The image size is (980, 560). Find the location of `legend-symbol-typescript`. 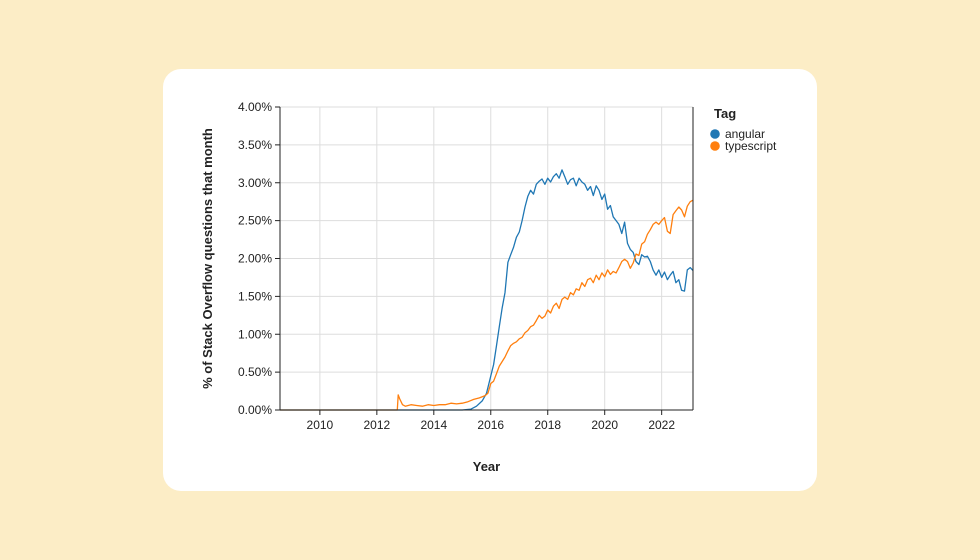

legend-symbol-typescript is located at coordinates (715, 146).